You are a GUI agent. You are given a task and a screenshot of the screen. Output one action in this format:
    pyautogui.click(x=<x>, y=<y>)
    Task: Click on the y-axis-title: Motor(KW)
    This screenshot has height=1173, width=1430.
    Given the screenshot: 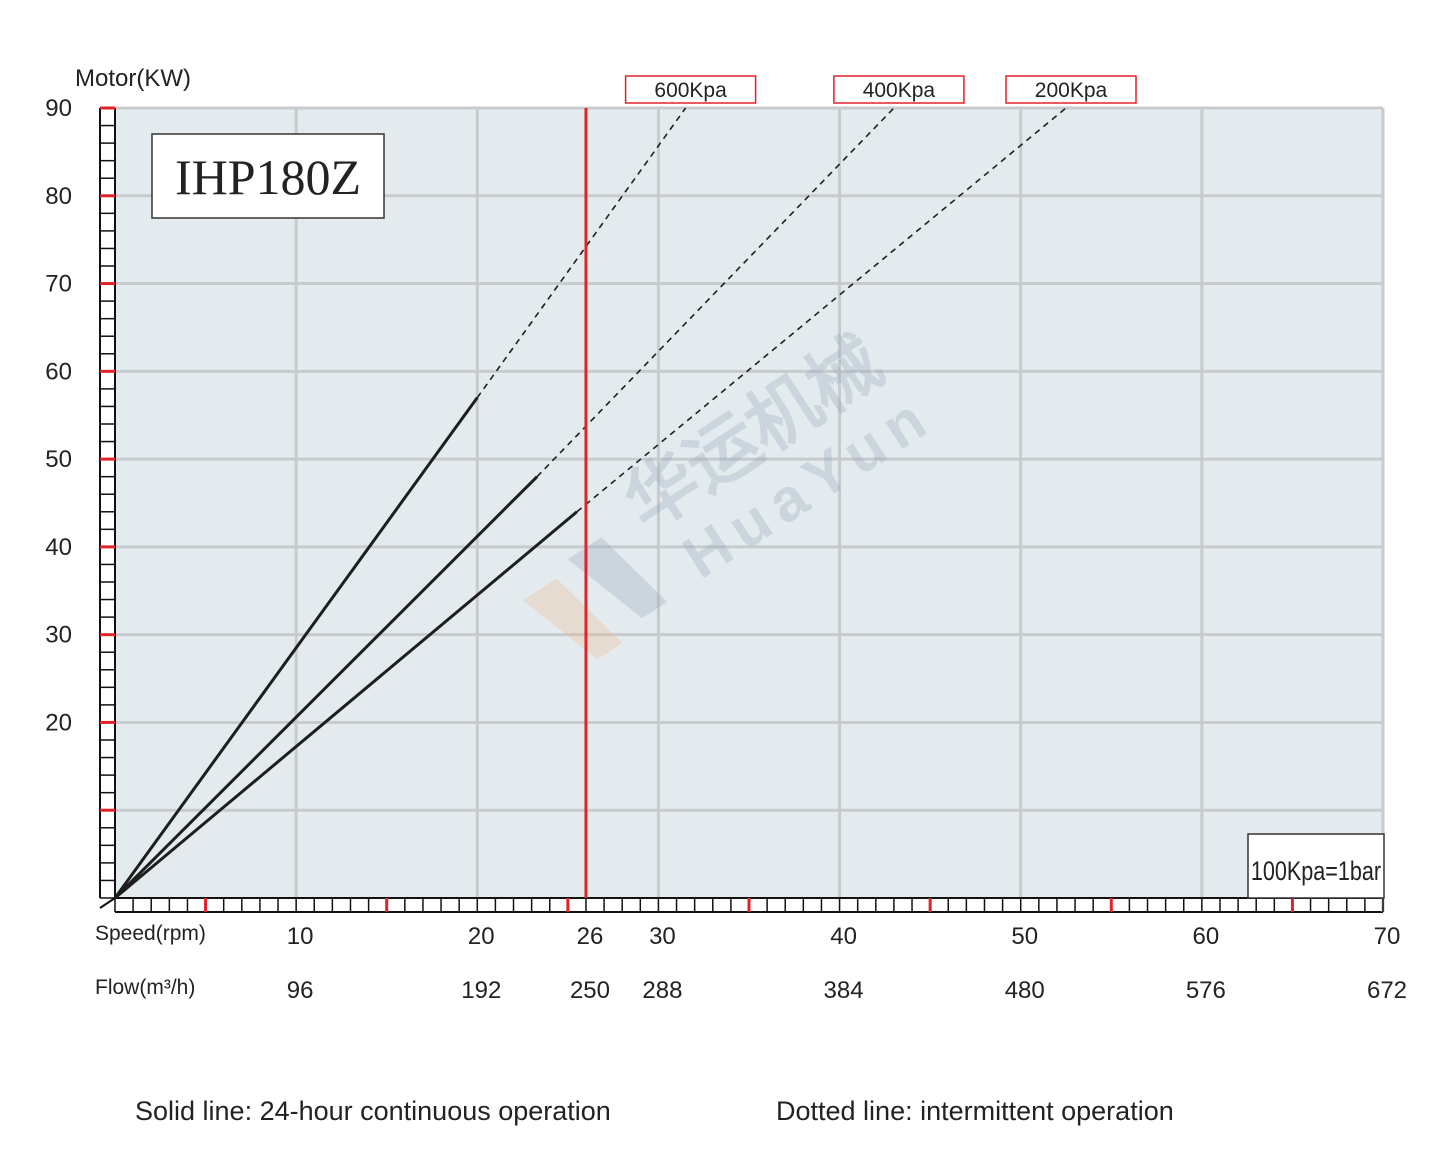 What is the action you would take?
    pyautogui.click(x=133, y=78)
    